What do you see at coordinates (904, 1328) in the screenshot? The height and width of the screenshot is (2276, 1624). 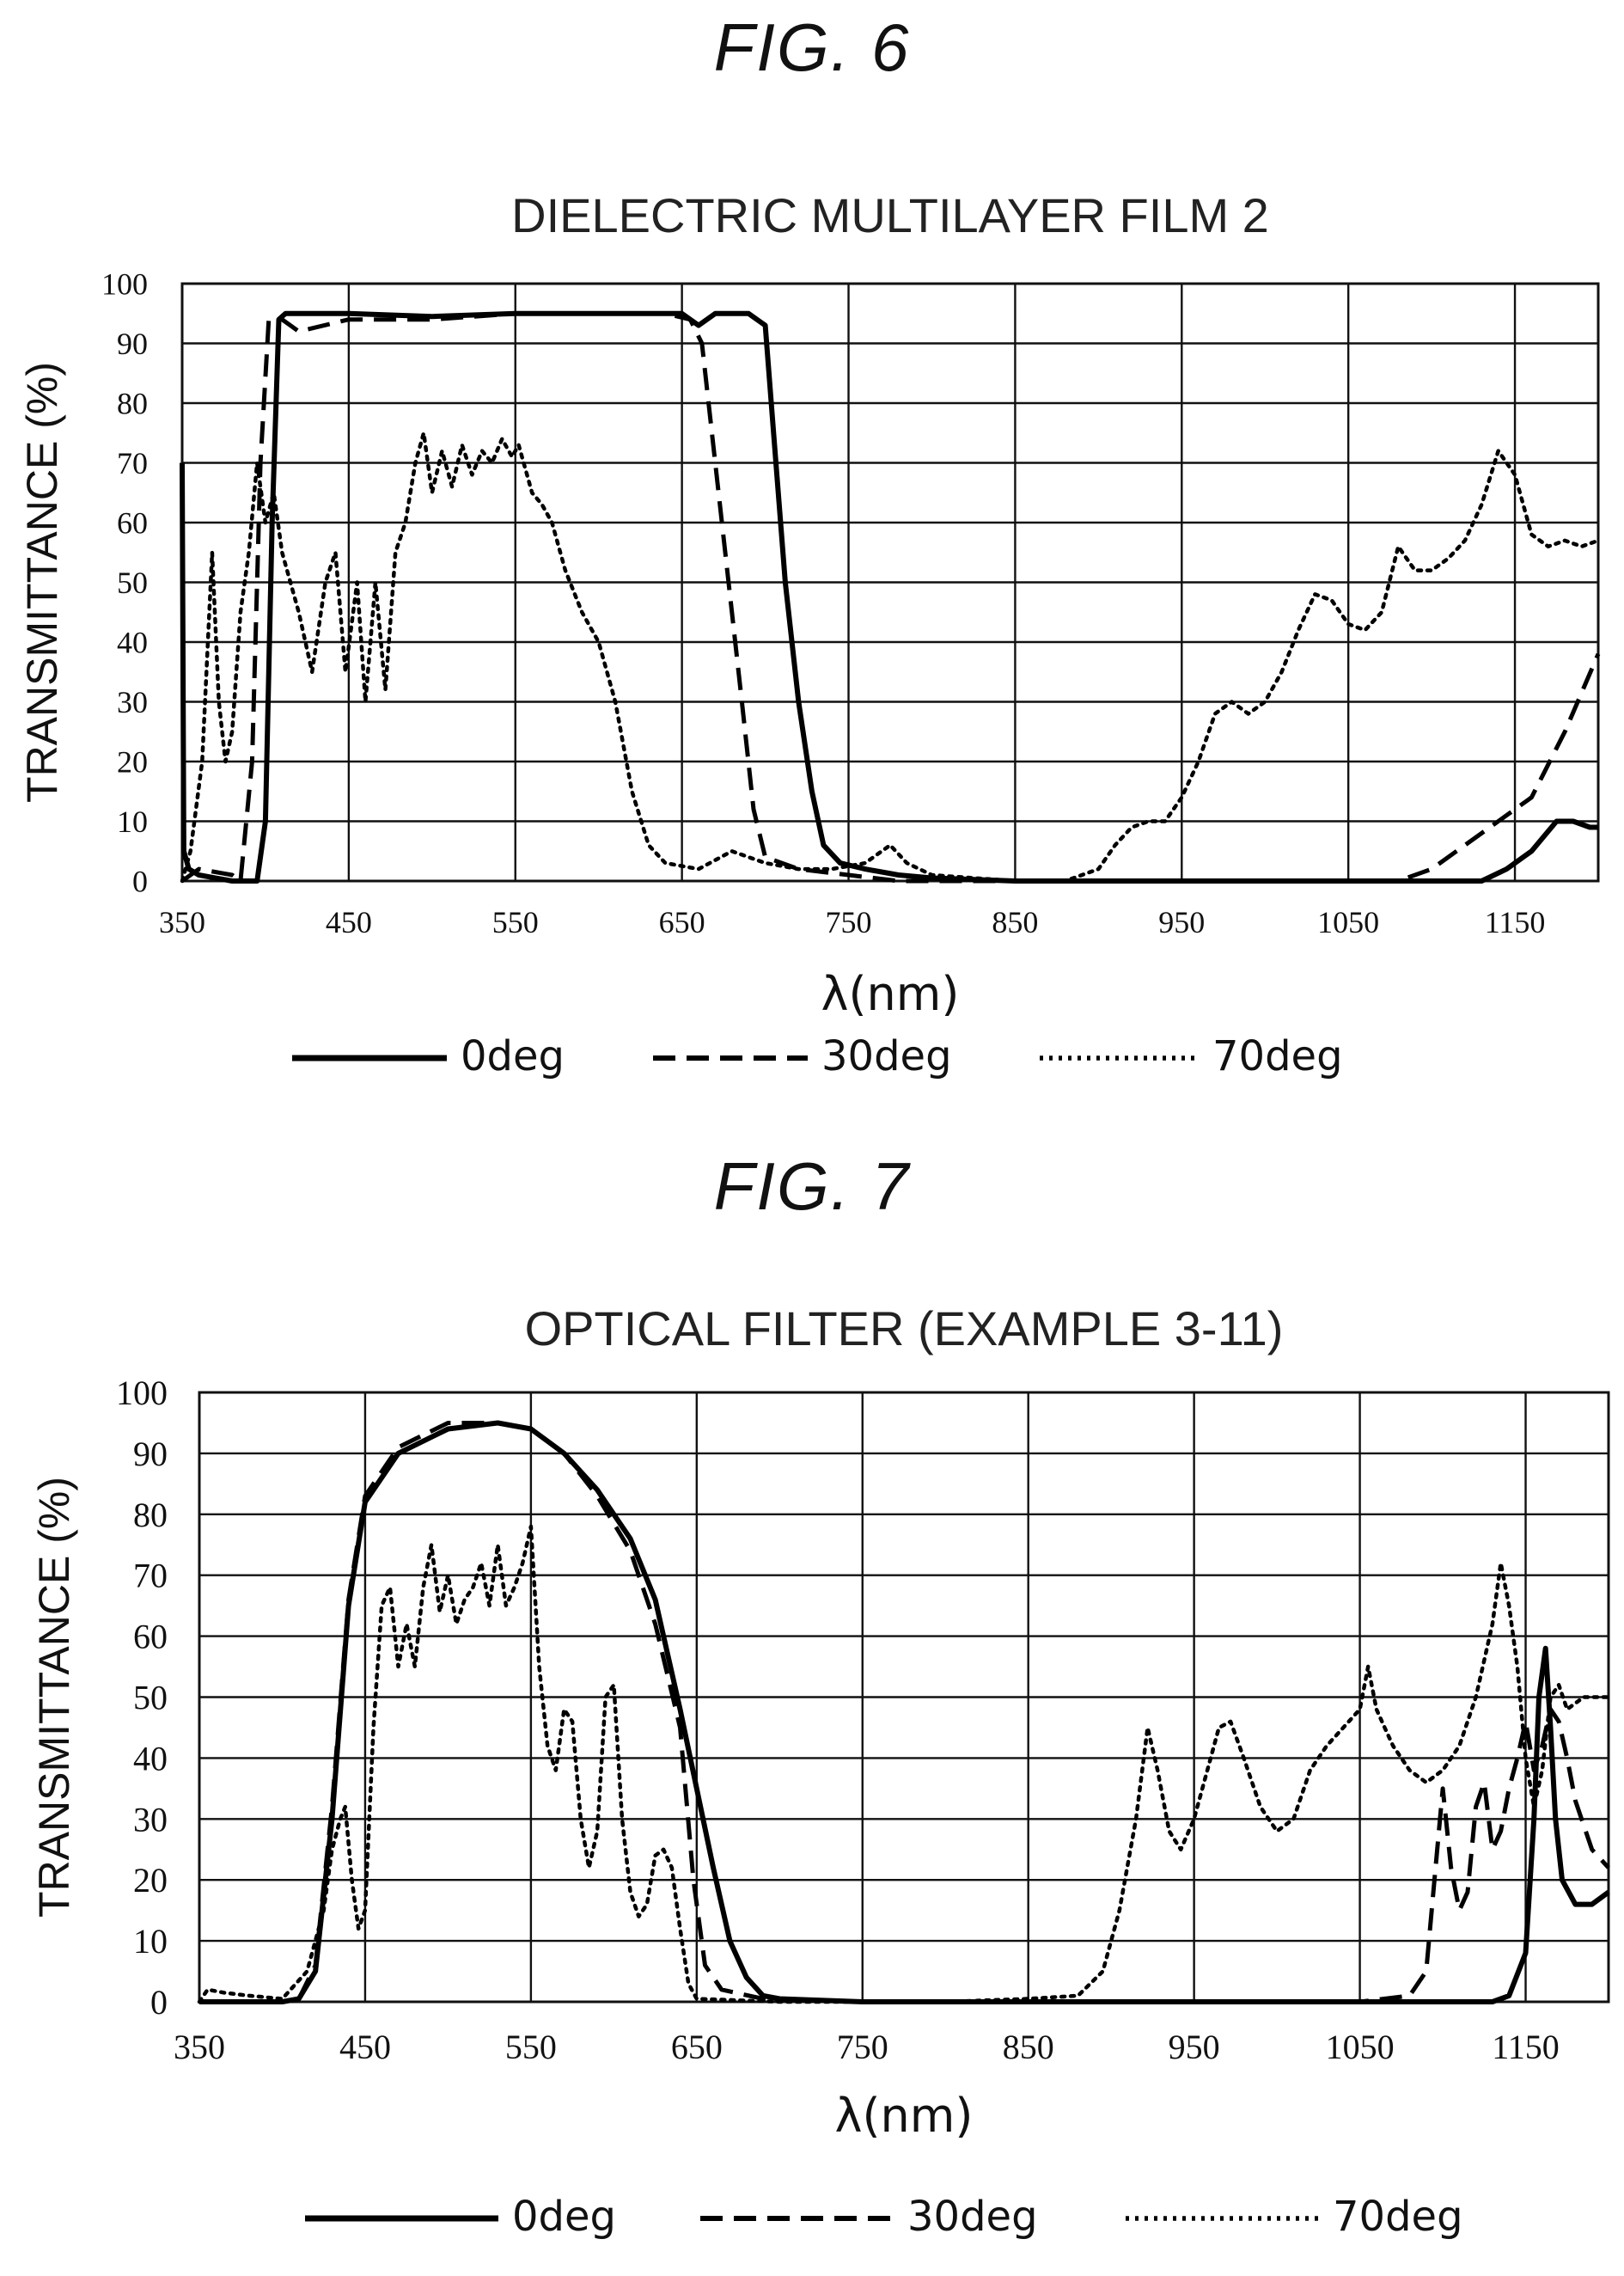 I see `chart-title: OPTICAL FILTER (EXAMPLE 3-11)` at bounding box center [904, 1328].